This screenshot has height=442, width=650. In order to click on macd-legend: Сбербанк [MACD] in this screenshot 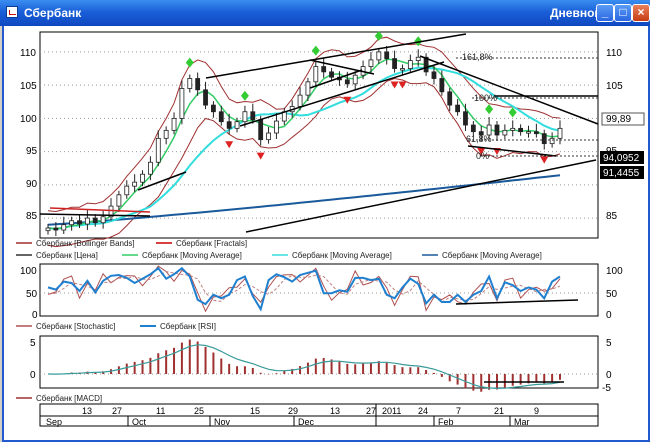, I will do `click(59, 398)`.